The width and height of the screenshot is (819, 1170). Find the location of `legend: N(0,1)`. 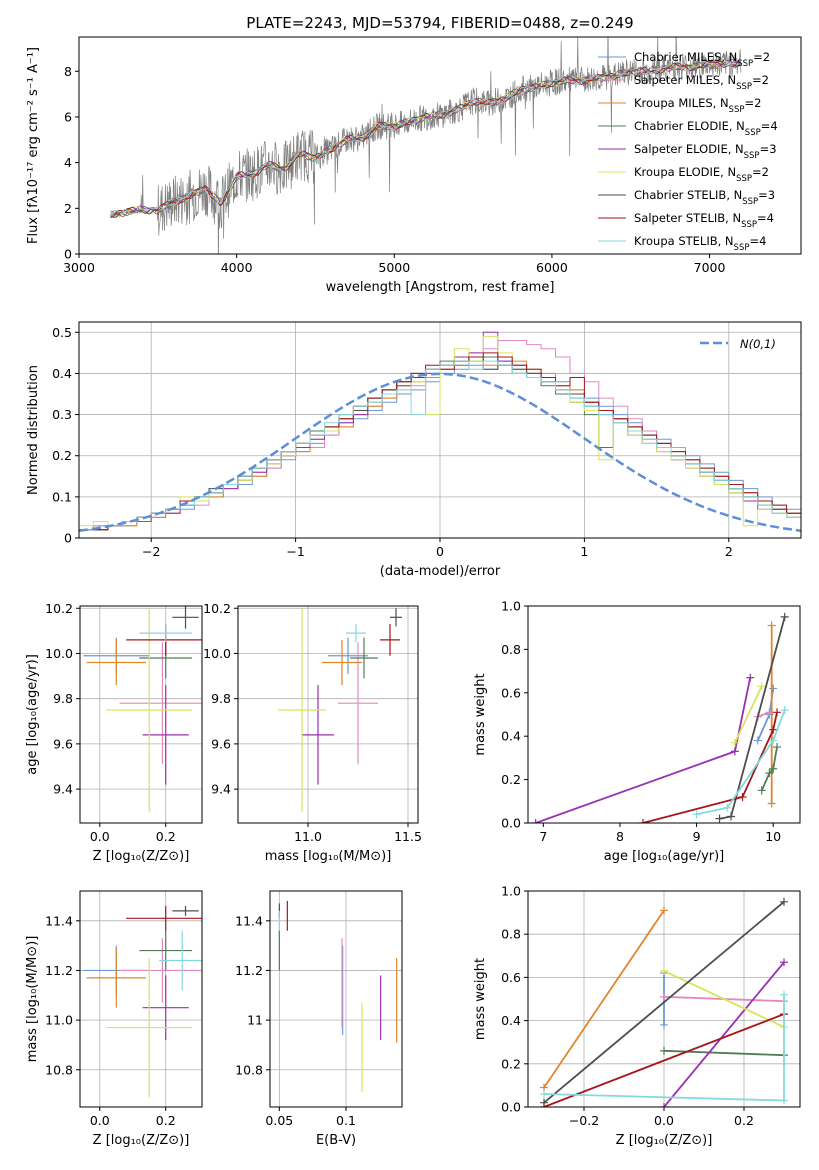

legend: N(0,1) is located at coordinates (738, 344).